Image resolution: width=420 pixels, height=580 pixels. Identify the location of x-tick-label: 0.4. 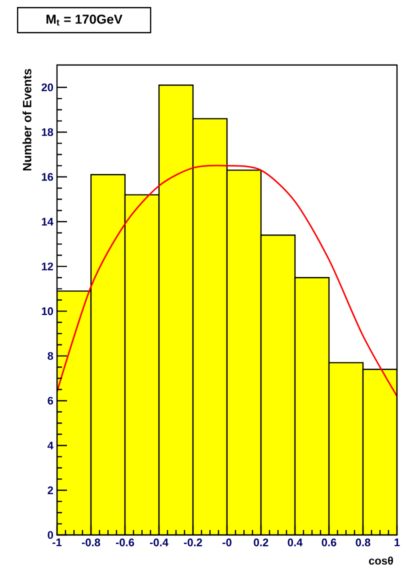
(295, 542).